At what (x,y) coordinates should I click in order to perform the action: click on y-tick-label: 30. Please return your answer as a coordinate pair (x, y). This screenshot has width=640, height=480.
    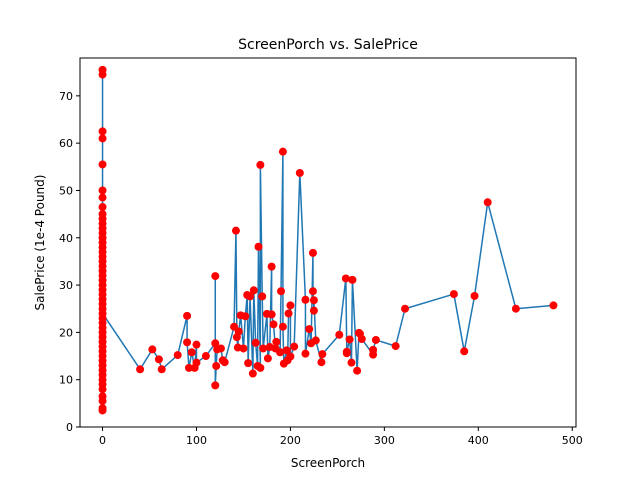
    Looking at the image, I should click on (66, 285).